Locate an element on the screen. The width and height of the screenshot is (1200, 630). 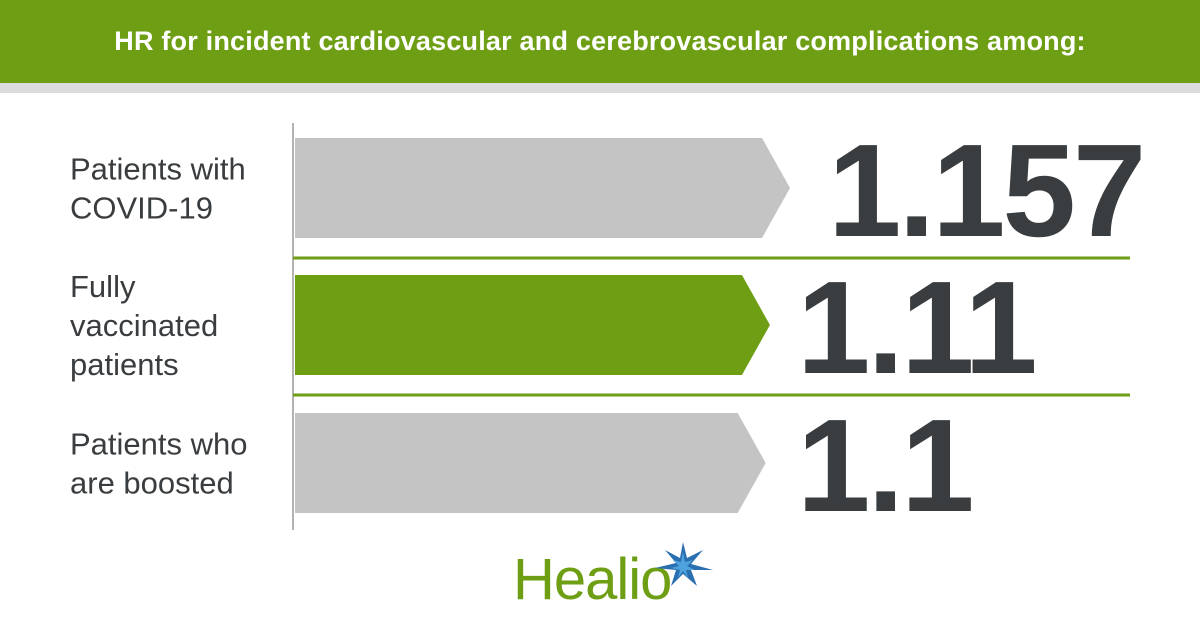
category-label: COVID-19 is located at coordinates (141, 208).